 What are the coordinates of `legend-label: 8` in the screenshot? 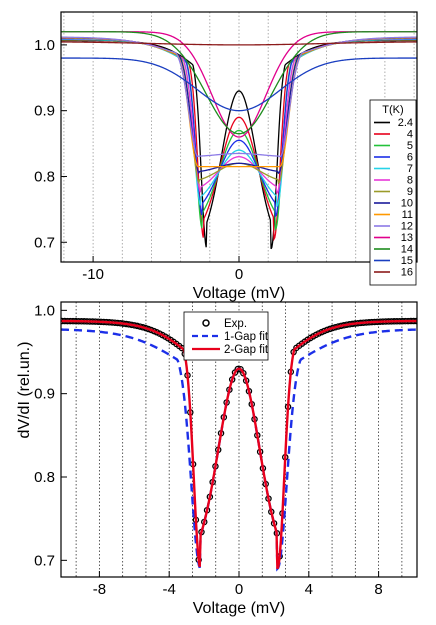 It's located at (410, 181).